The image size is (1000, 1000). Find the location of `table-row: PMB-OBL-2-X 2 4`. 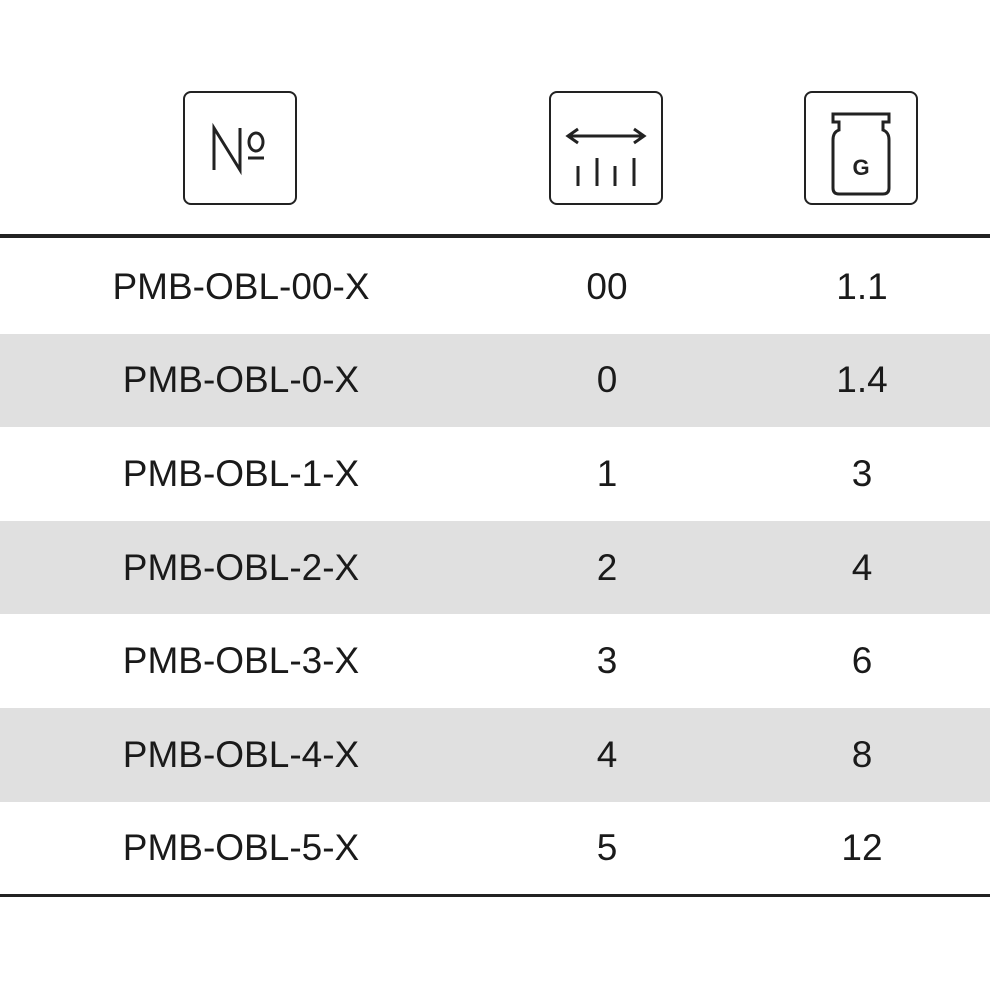

table-row: PMB-OBL-2-X 2 4 is located at coordinates (495, 567).